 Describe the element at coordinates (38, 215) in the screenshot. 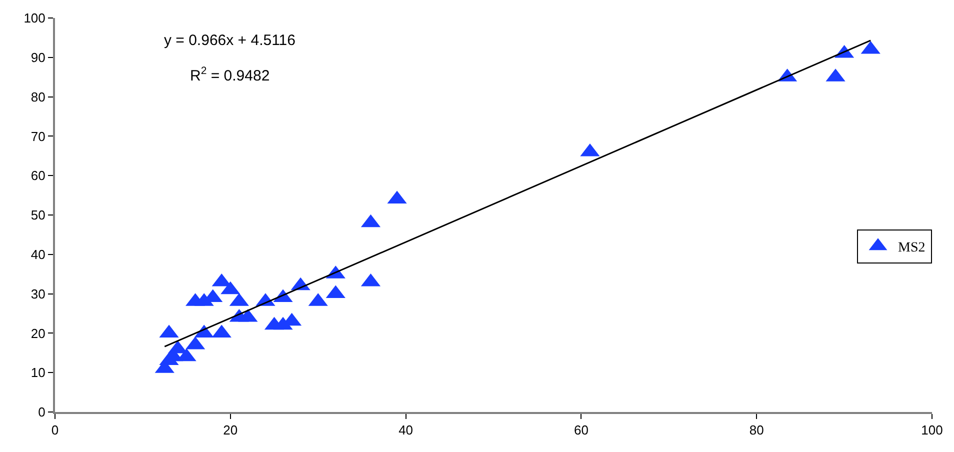

I see `y-tick-label: 50` at that location.